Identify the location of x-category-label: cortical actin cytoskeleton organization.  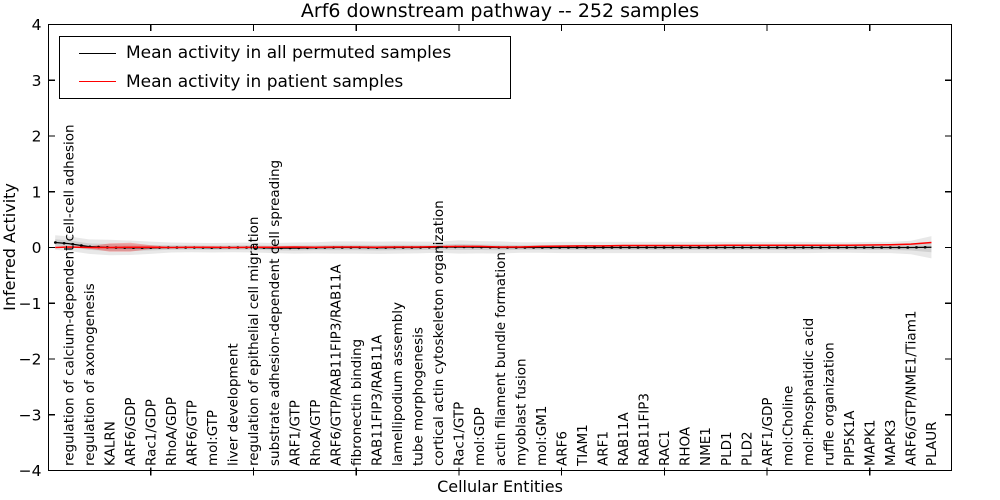
(439, 333).